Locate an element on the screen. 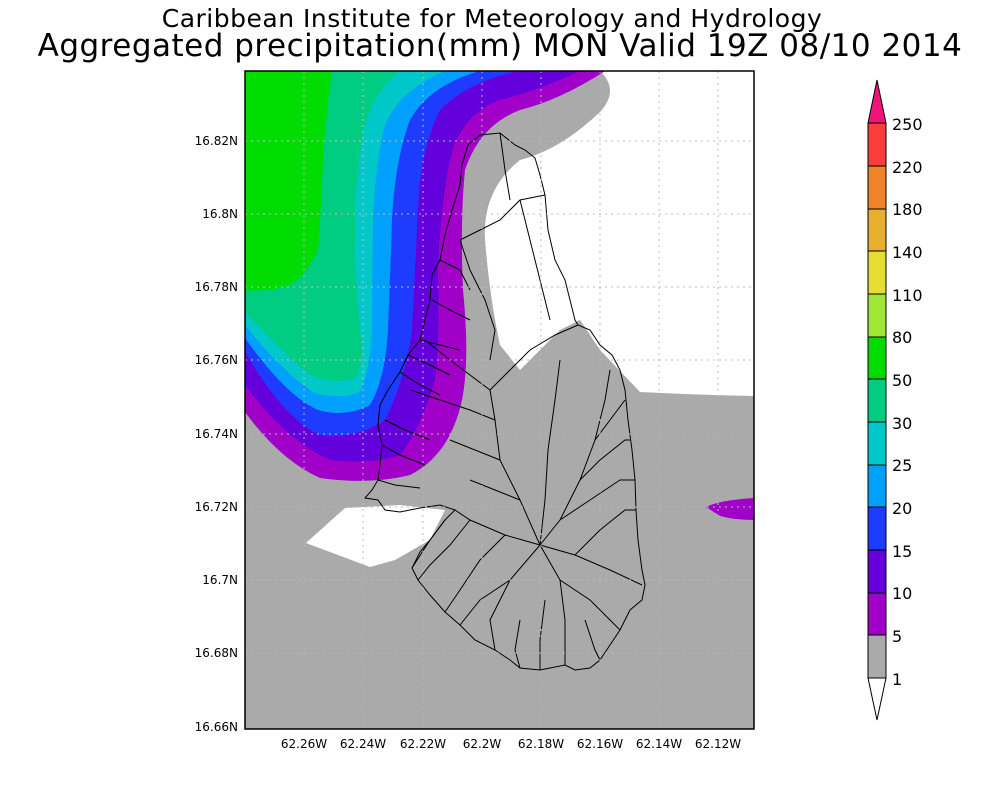  lat-label: 16.8N is located at coordinates (220, 214).